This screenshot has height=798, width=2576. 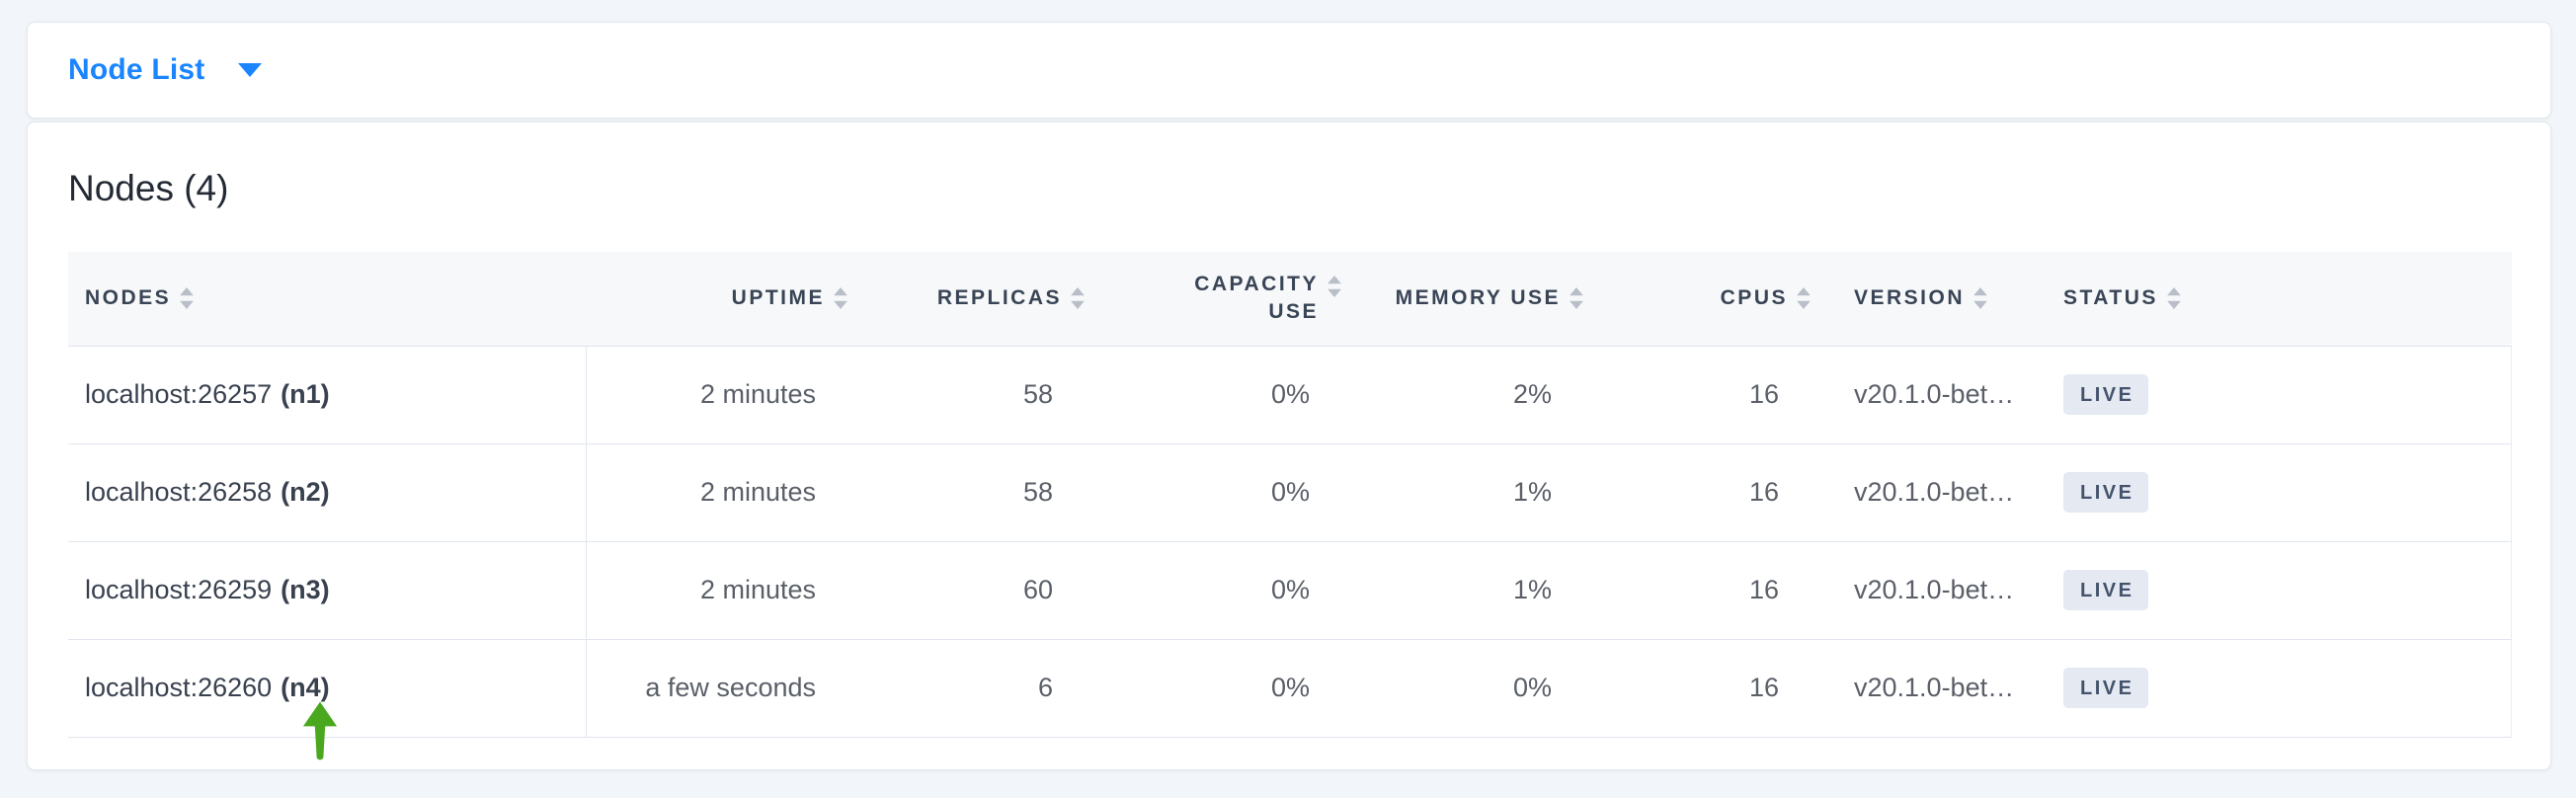 I want to click on node-address-link: localhost:26258, so click(x=179, y=492).